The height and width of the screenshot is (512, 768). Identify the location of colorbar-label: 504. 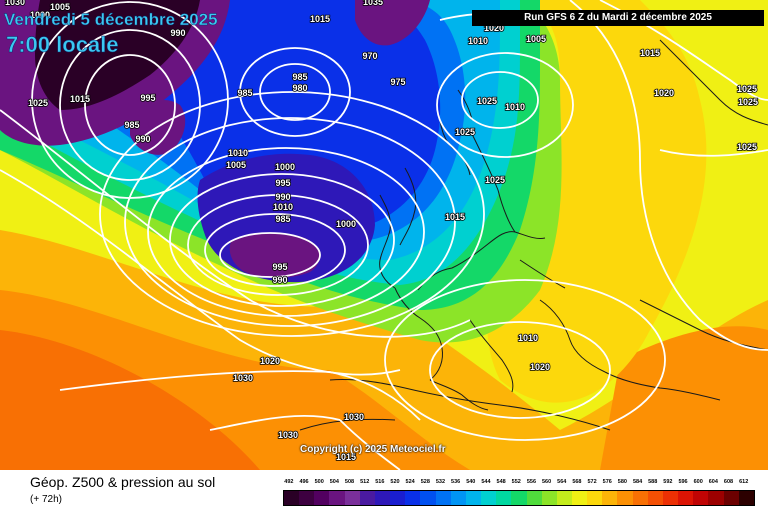
(334, 482).